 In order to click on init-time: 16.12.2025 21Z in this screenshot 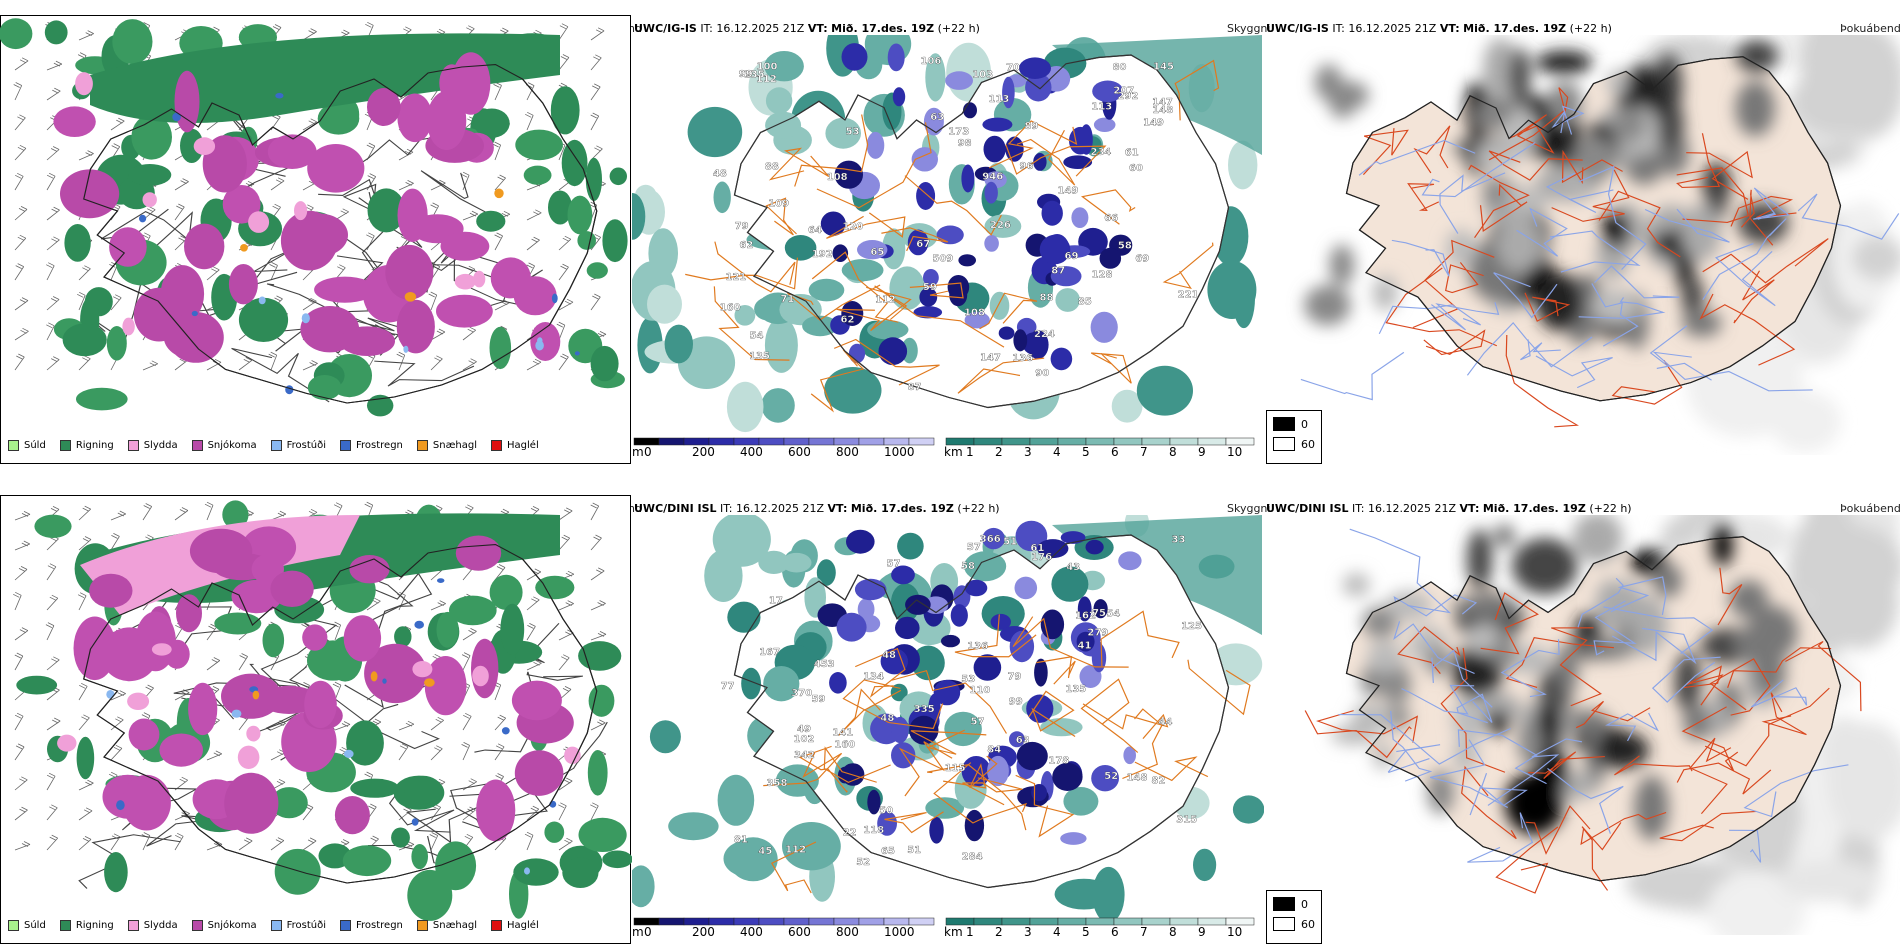, I will do `click(1392, 28)`.